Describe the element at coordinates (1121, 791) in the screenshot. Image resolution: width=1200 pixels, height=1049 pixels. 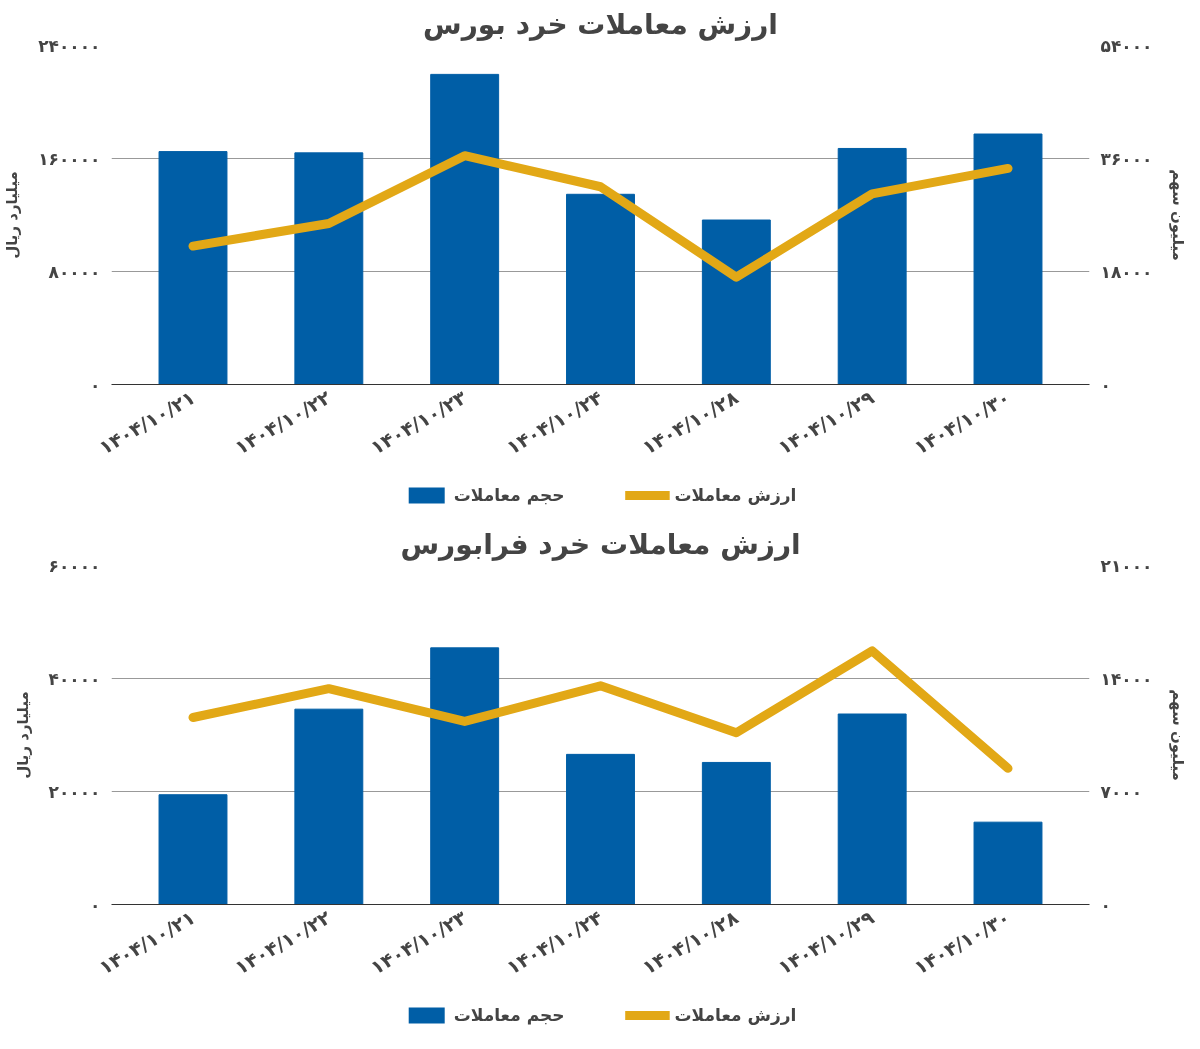
I see `y2-tick-label: ۷۰۰۰` at that location.